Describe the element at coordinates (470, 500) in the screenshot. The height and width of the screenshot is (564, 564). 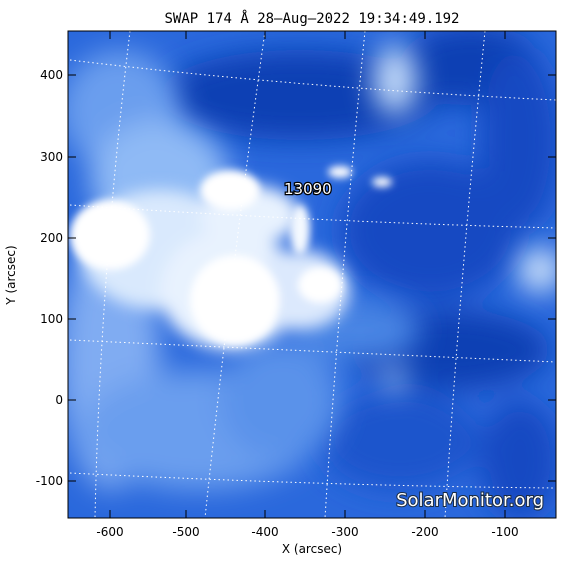
I see `watermark: SolarMonitor.org` at that location.